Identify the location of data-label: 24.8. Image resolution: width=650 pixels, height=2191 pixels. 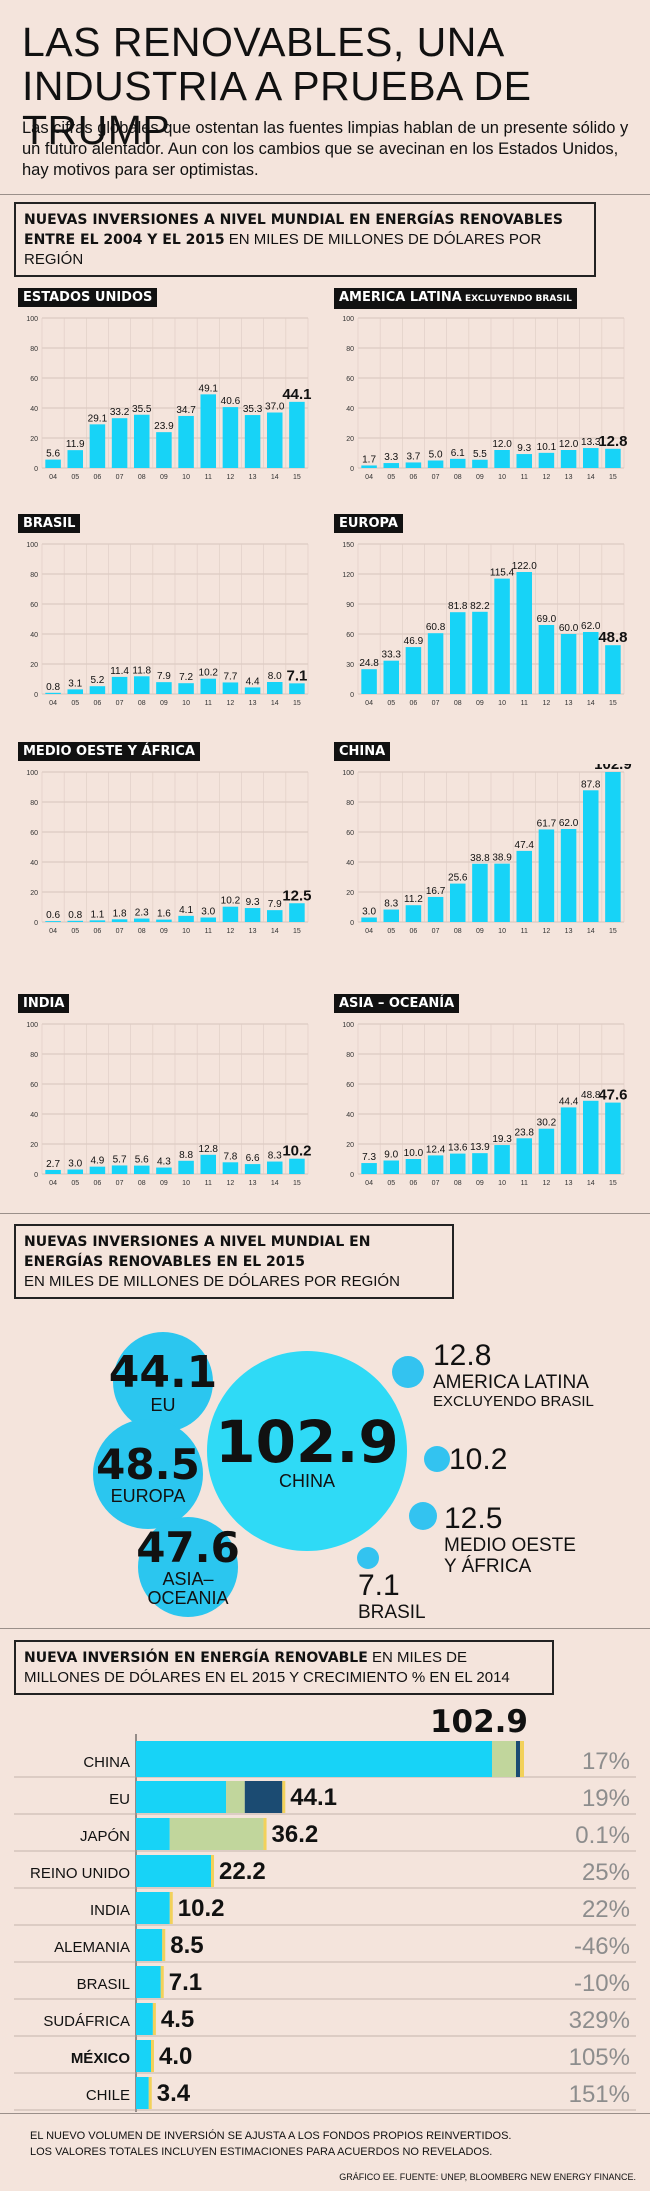
(369, 663).